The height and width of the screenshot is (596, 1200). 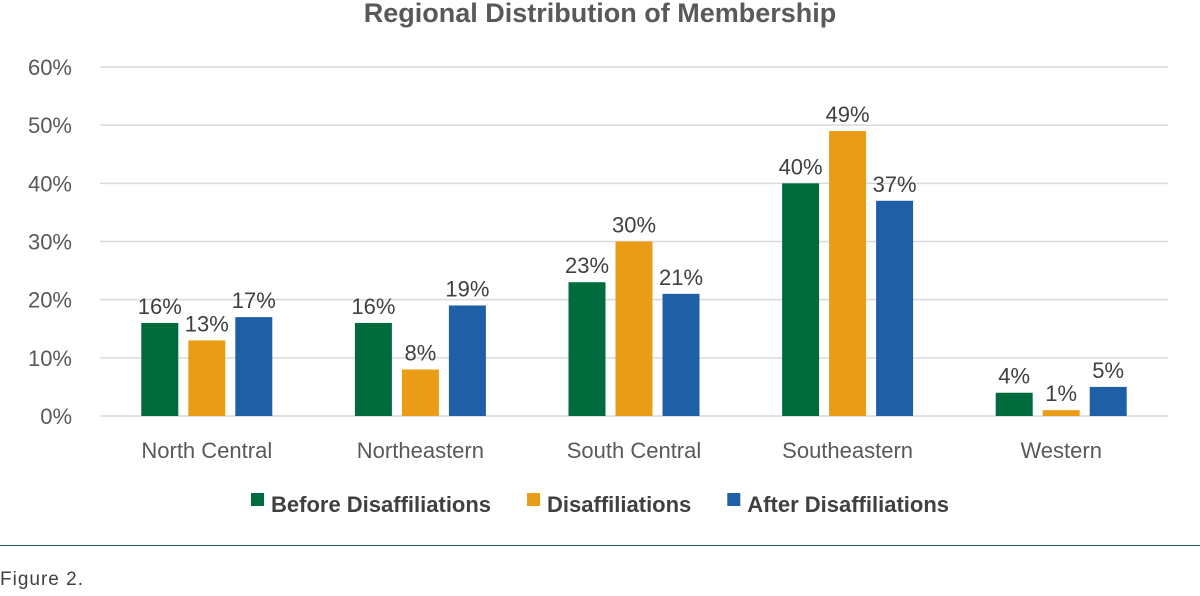 I want to click on legend-item: Before Disaffiliations, so click(x=371, y=504).